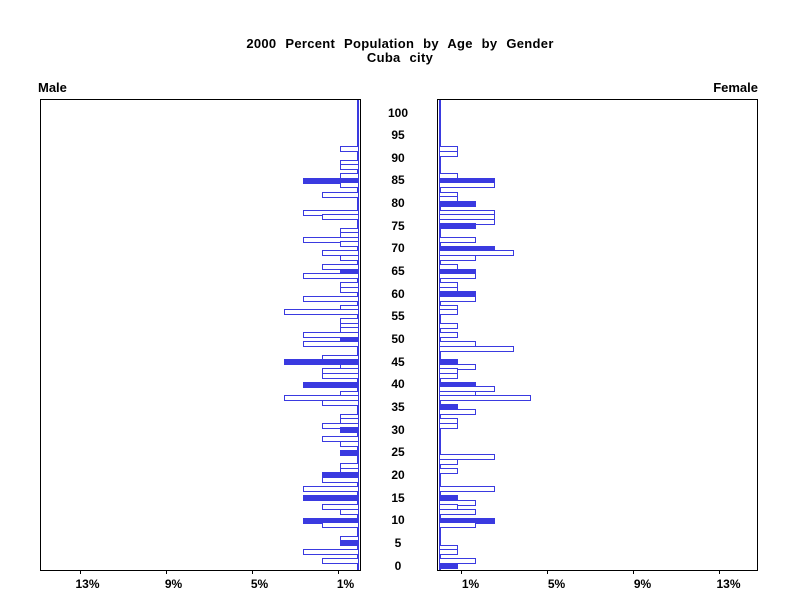 The height and width of the screenshot is (600, 800). Describe the element at coordinates (398, 157) in the screenshot. I see `age-axis-label-90: 90` at that location.